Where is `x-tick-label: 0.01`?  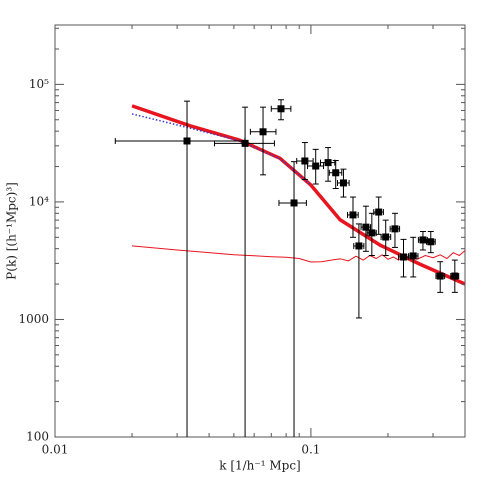
x-tick-label: 0.01 is located at coordinates (55, 450).